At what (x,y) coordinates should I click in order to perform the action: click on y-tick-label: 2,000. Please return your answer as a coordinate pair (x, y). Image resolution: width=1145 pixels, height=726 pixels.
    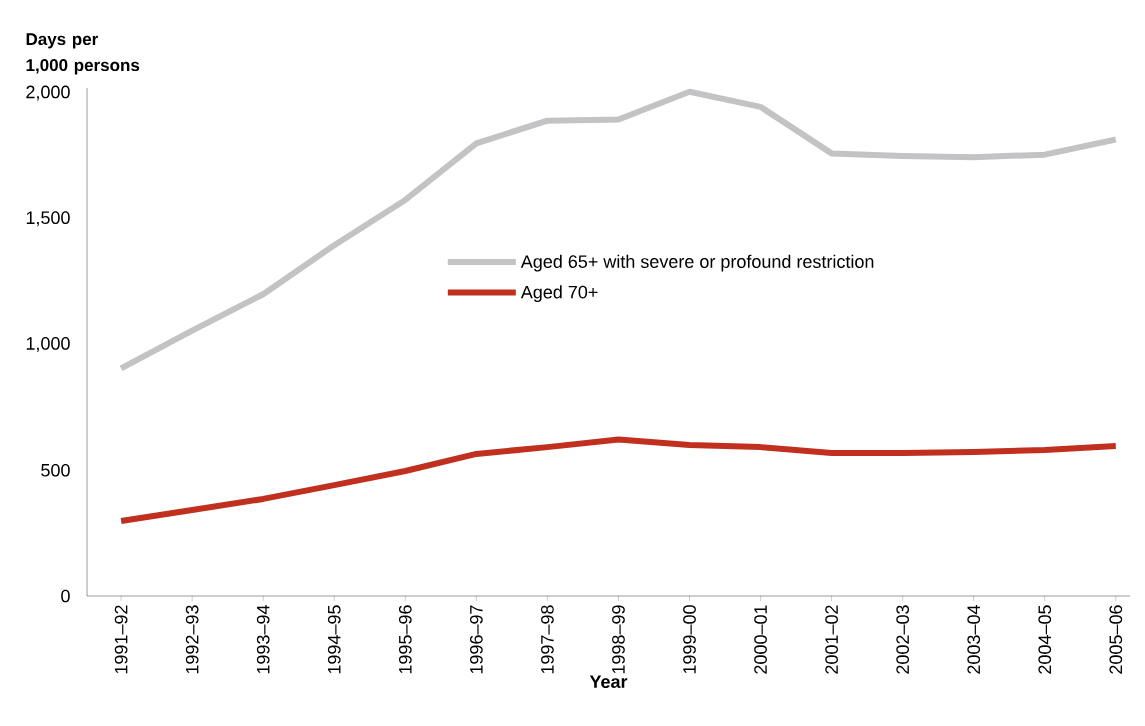
    Looking at the image, I should click on (48, 93).